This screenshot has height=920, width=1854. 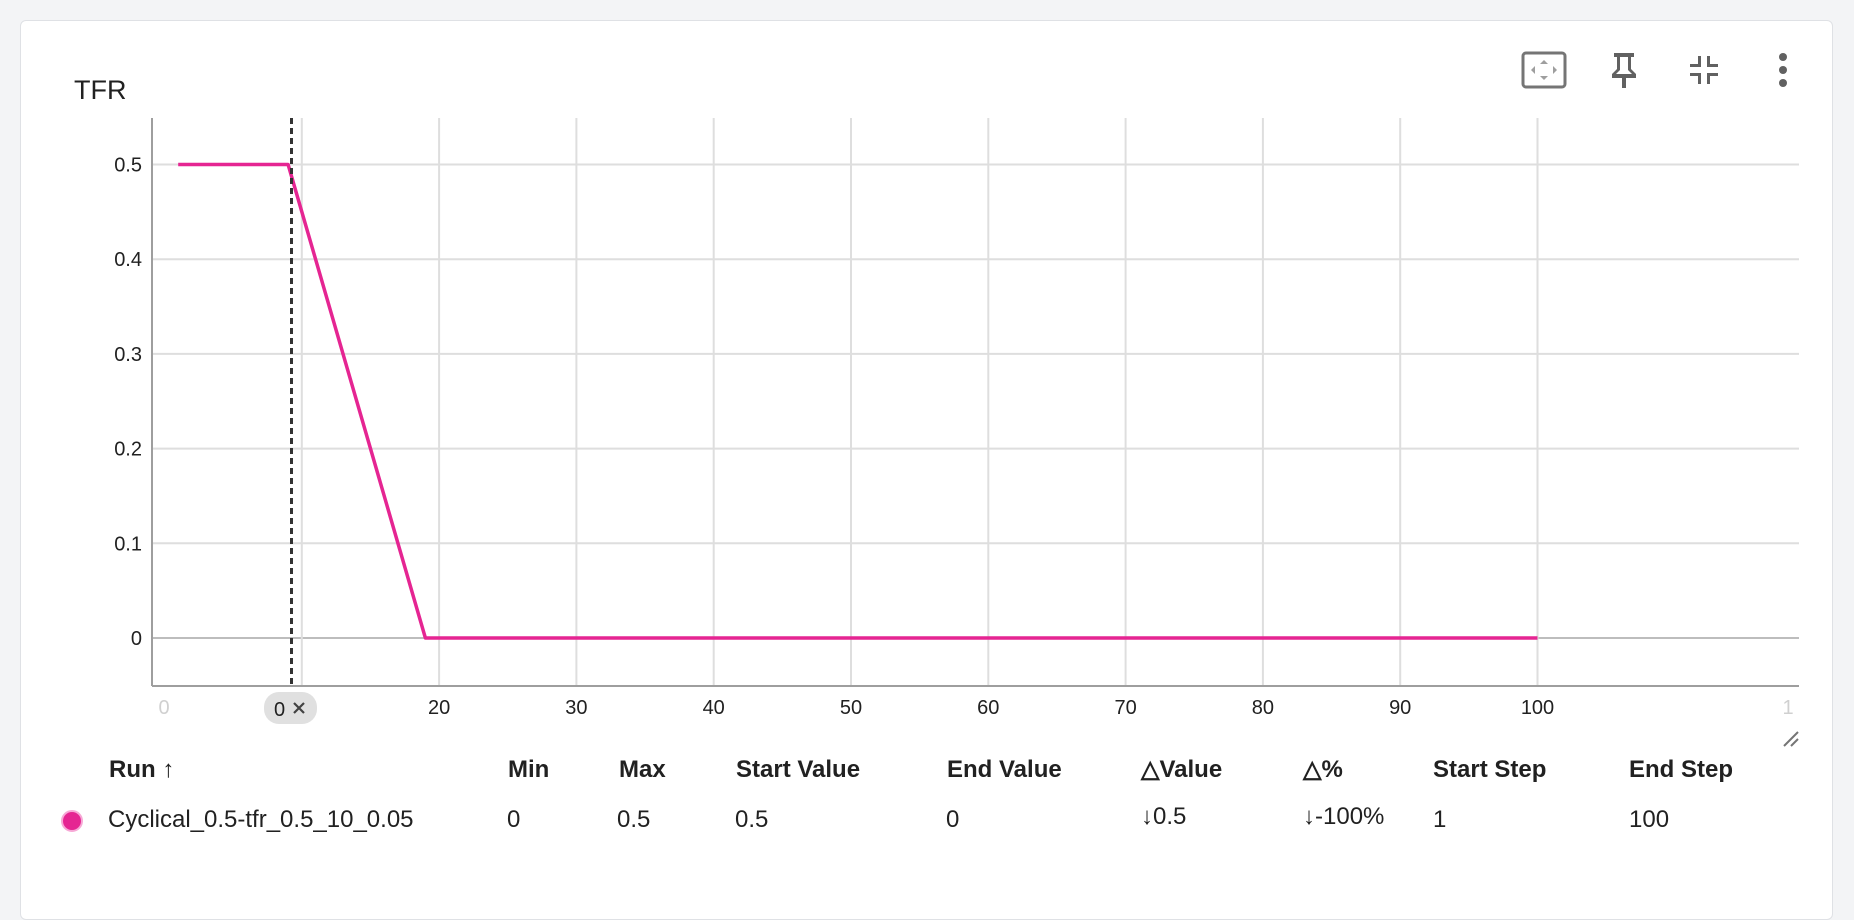 What do you see at coordinates (642, 769) in the screenshot?
I see `column-header-max: Max` at bounding box center [642, 769].